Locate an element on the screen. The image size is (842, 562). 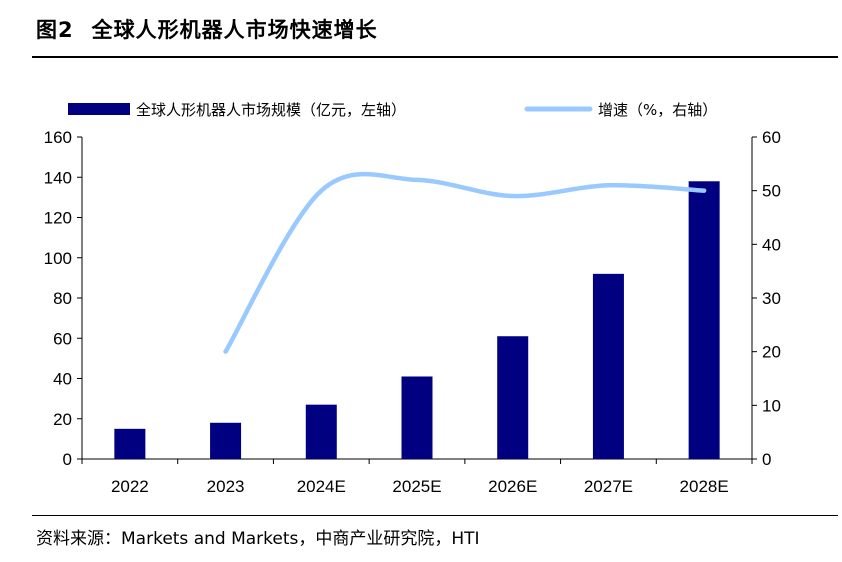
y-left-tick-label: 100 is located at coordinates (58, 258).